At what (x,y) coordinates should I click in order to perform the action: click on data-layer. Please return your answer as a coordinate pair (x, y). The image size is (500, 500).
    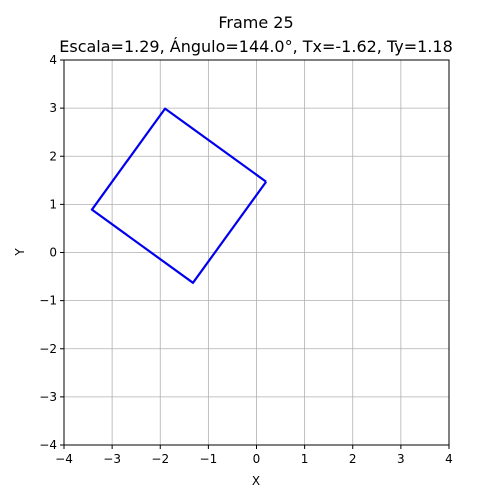
    Looking at the image, I should click on (179, 195).